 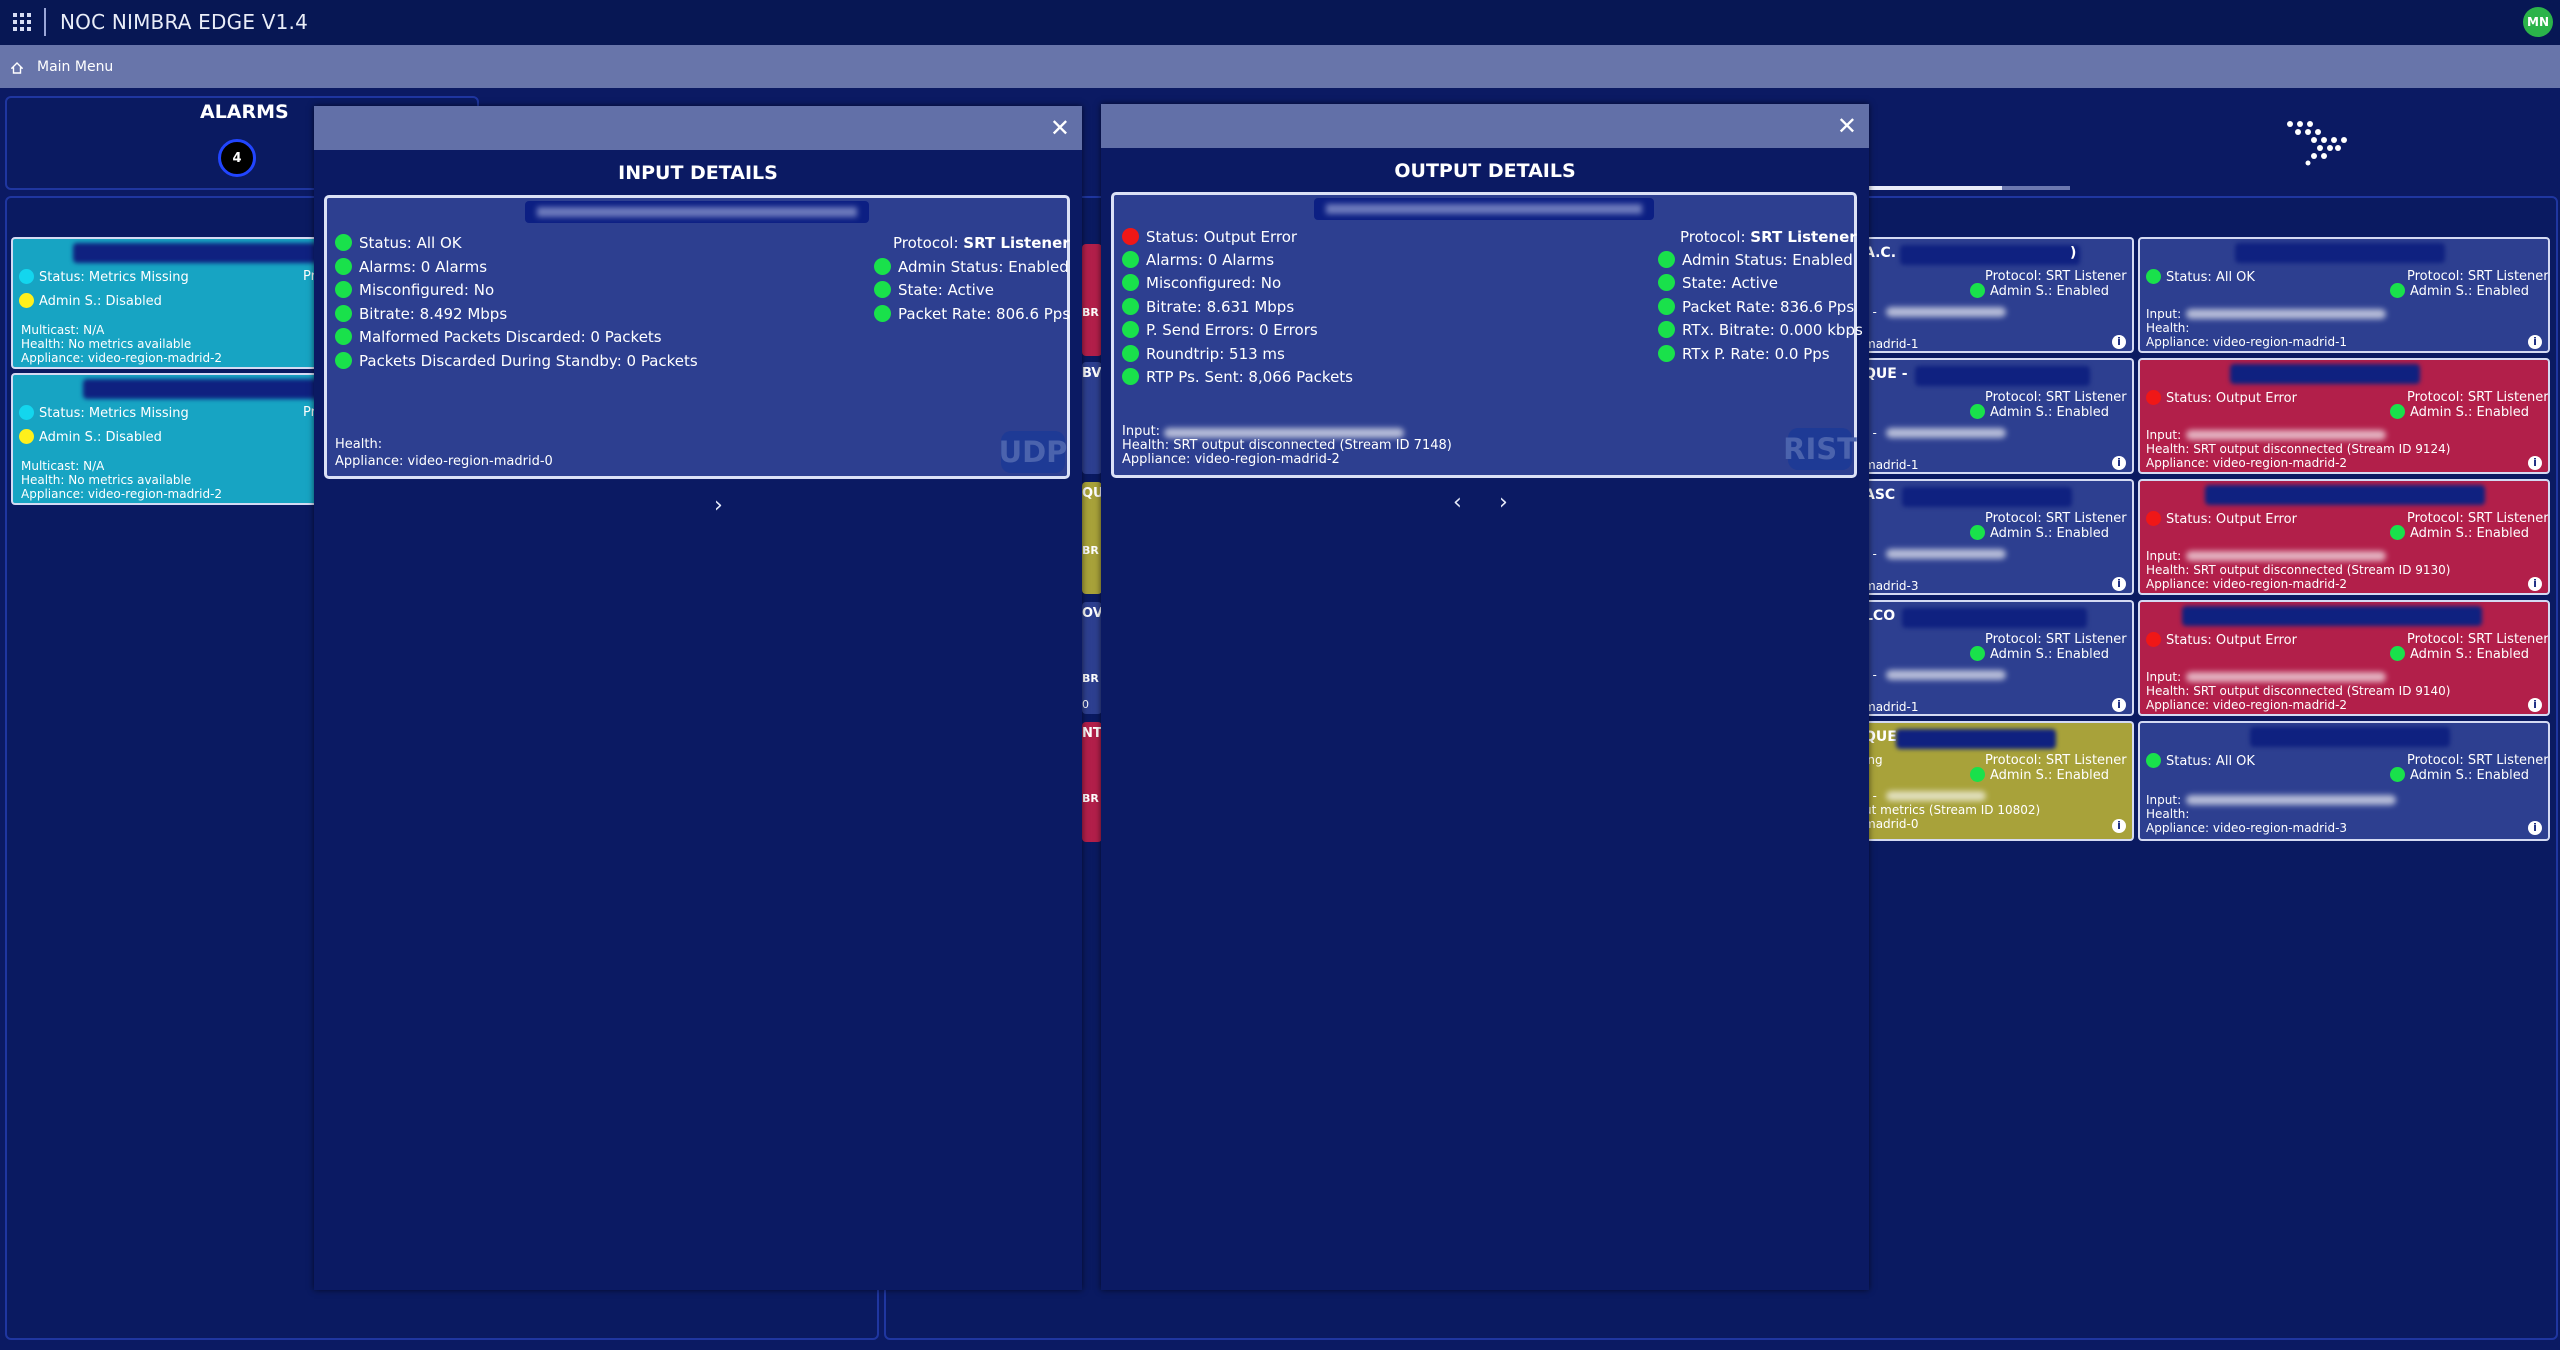 I want to click on status-text: Status: All OK, so click(x=2210, y=761).